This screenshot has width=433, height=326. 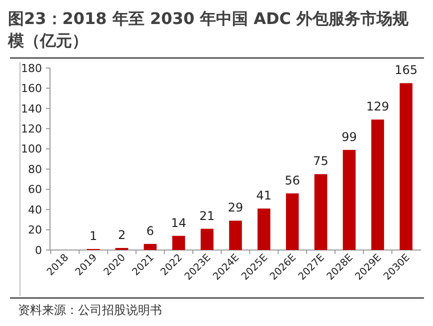 What do you see at coordinates (35, 209) in the screenshot?
I see `y-tick-label: 40` at bounding box center [35, 209].